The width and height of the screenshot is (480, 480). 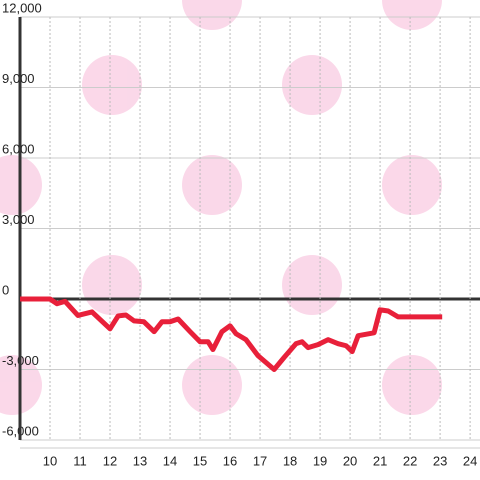 What do you see at coordinates (18, 148) in the screenshot?
I see `y-tick-label: 6,000` at bounding box center [18, 148].